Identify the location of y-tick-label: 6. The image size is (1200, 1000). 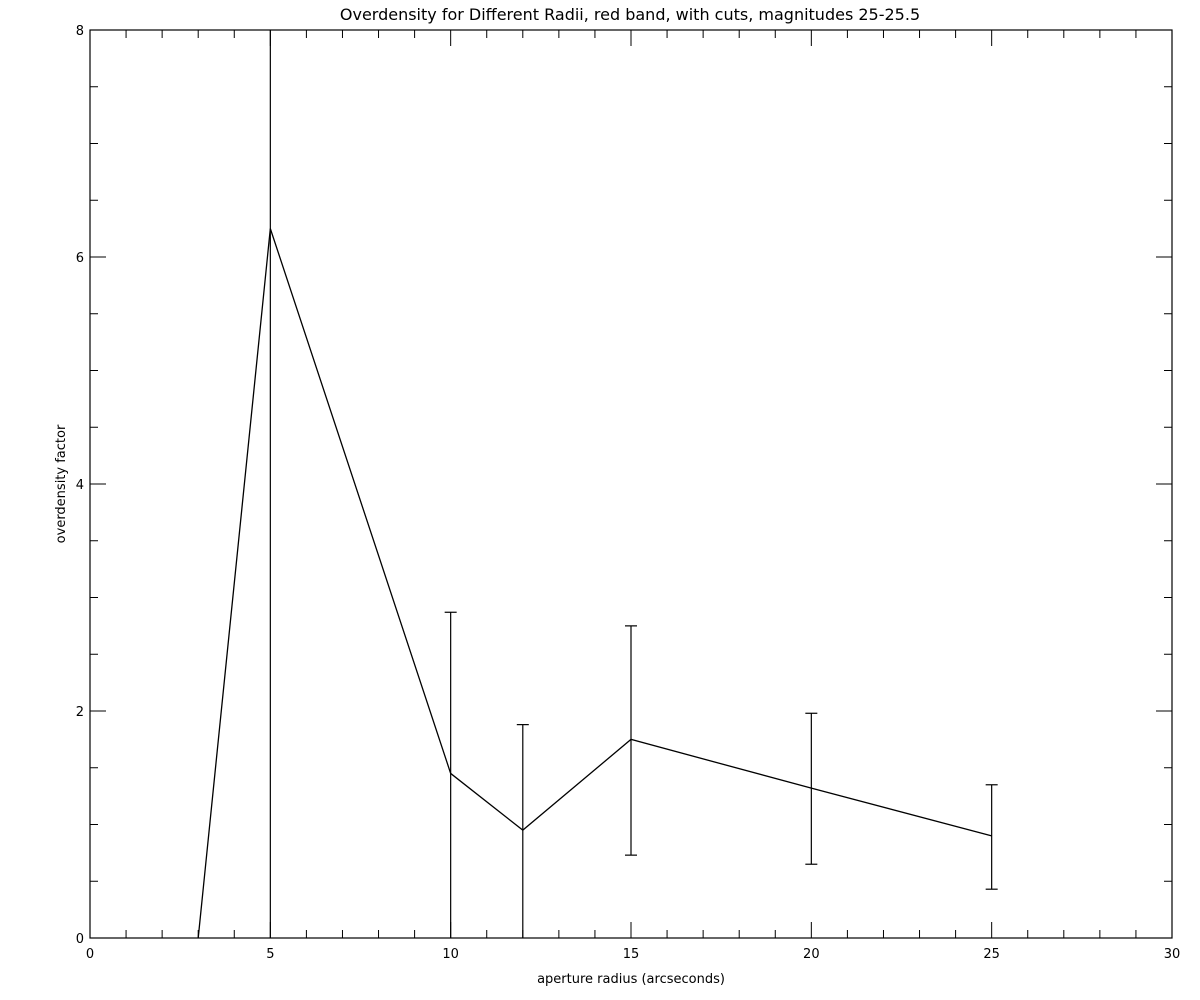
(80, 258).